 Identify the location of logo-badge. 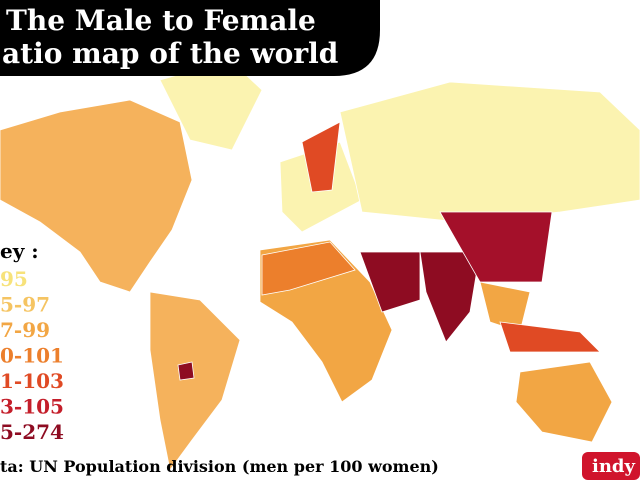
(611, 466).